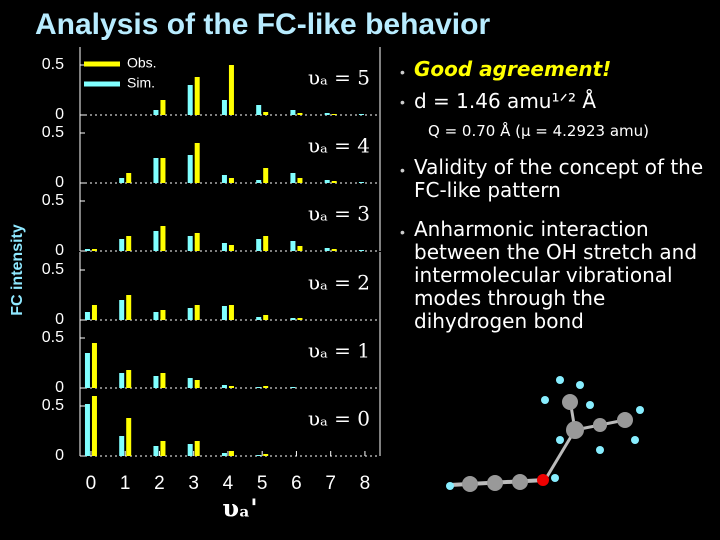  What do you see at coordinates (339, 146) in the screenshot?
I see `panel-label: υₐ = 4` at bounding box center [339, 146].